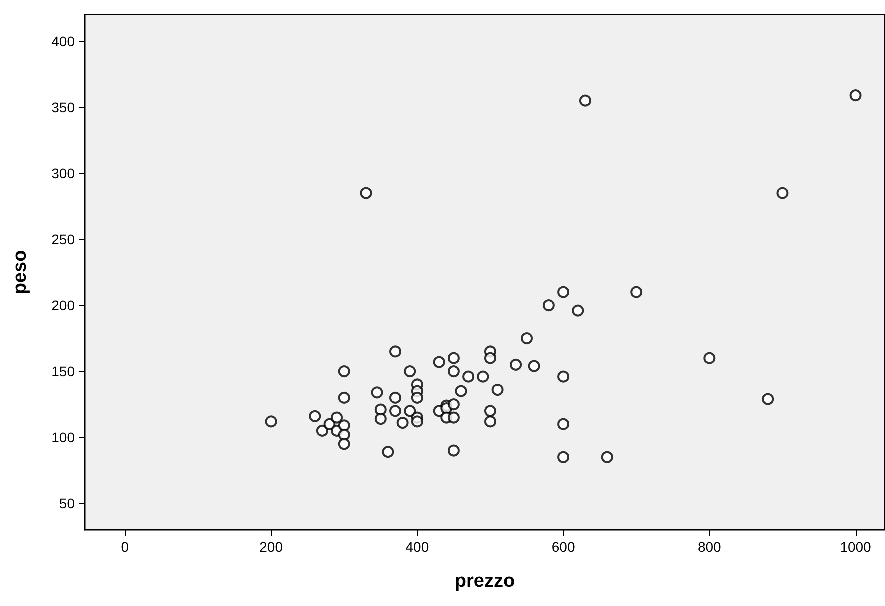 The image size is (885, 606). Describe the element at coordinates (856, 547) in the screenshot. I see `x-tick-label: 1000` at that location.